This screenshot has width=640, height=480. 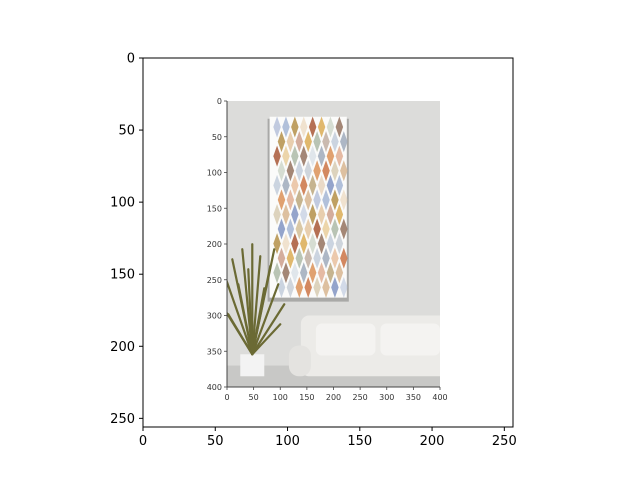 I want to click on embedded-y-tick-label: 350, so click(x=214, y=351).